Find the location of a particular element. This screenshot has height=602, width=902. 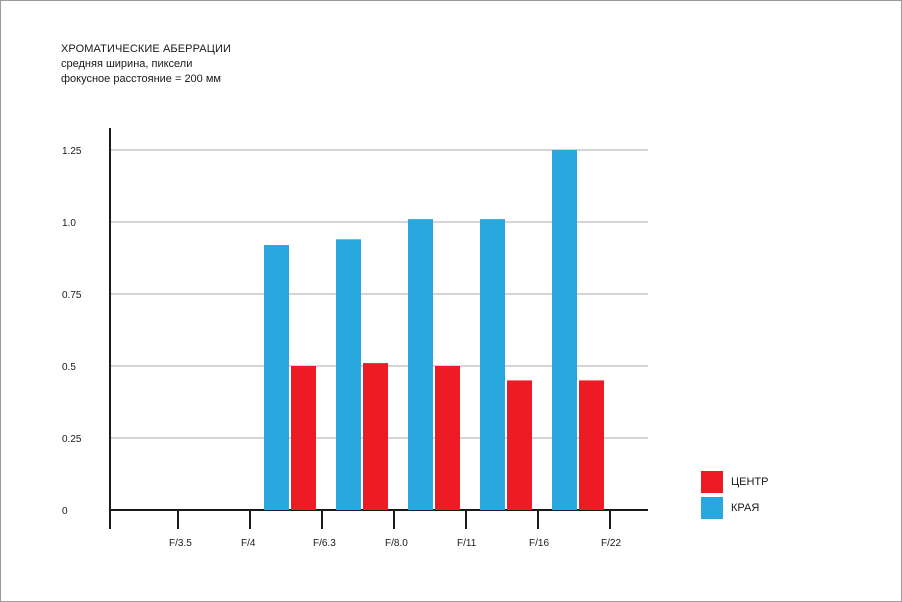

legend-item-center: ЦЕНТР is located at coordinates (734, 482).